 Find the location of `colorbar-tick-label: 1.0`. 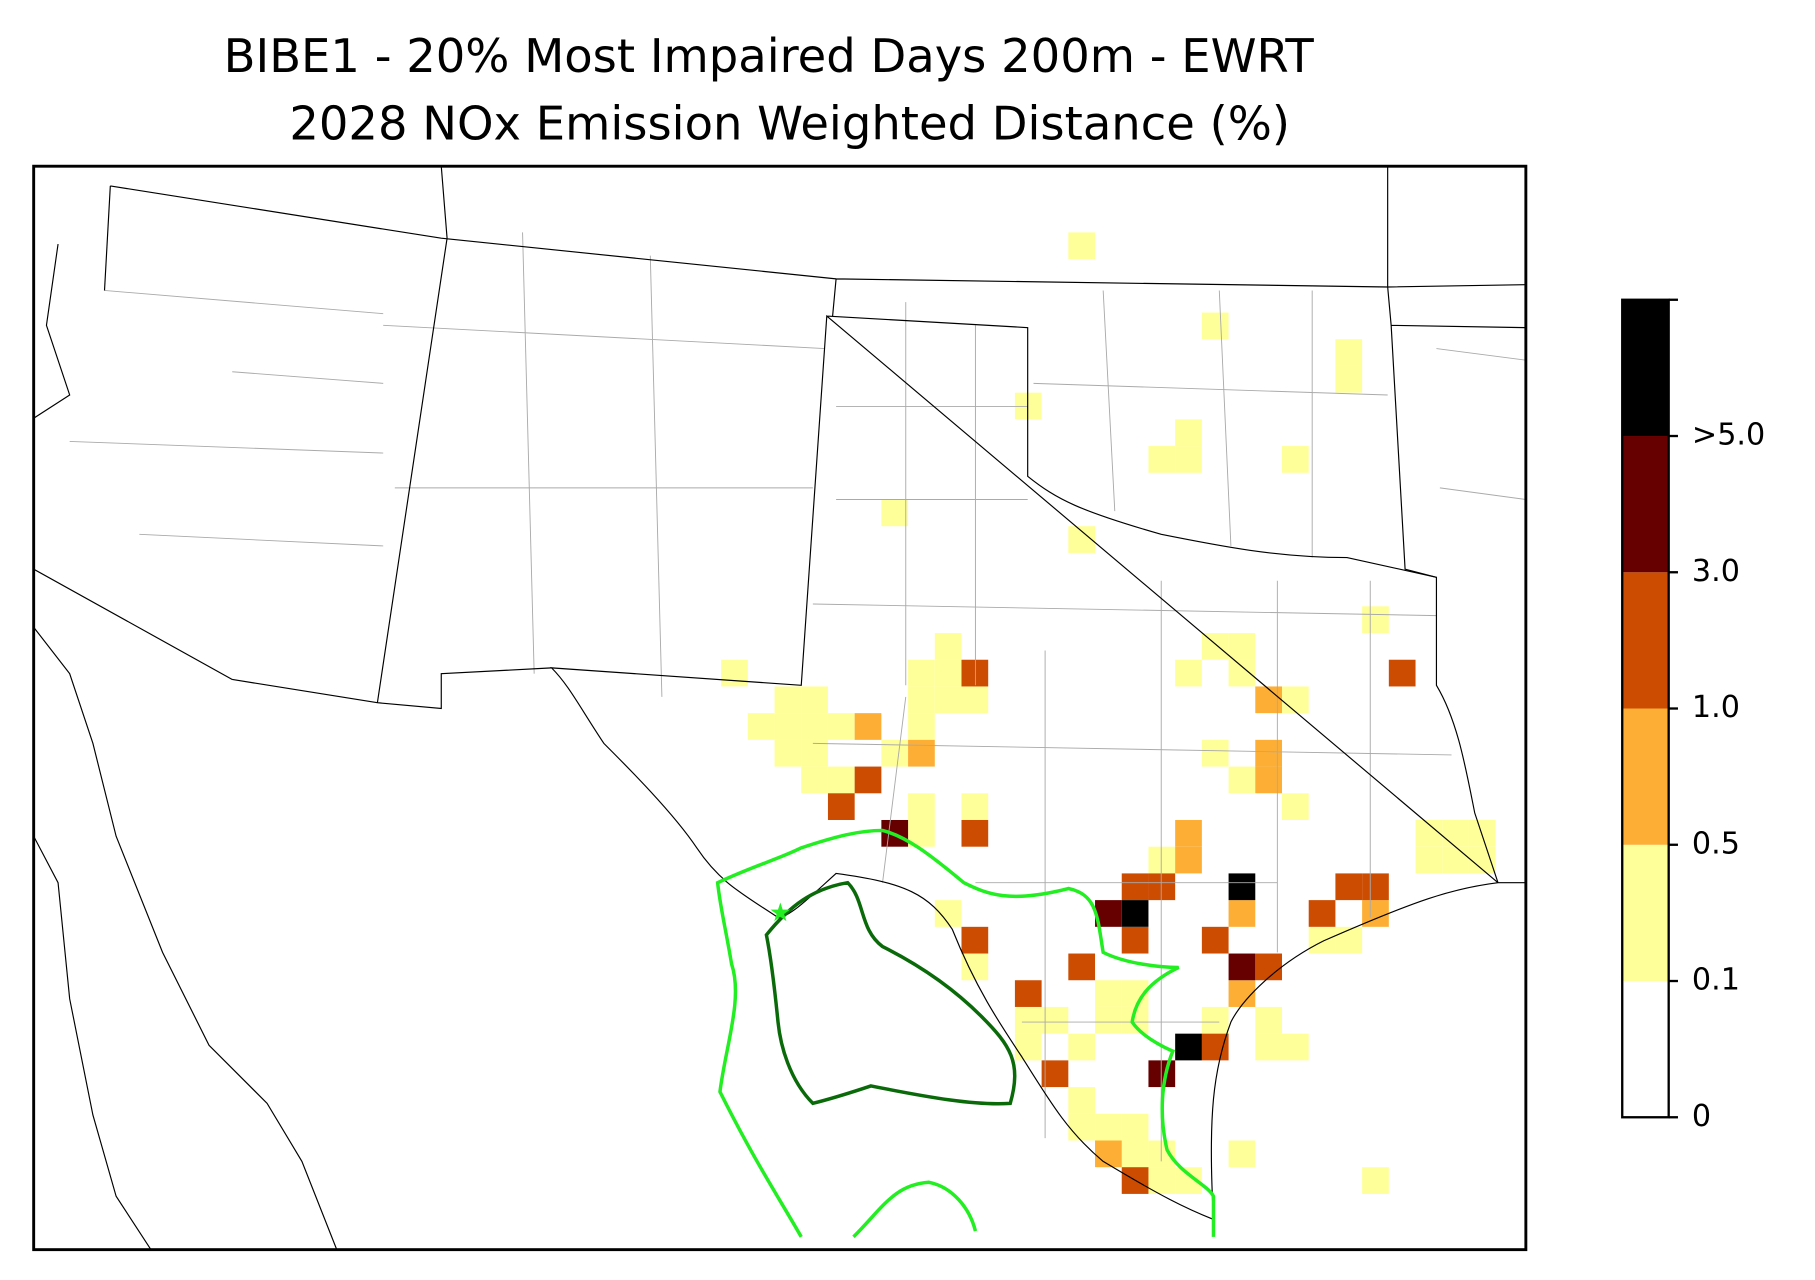

colorbar-tick-label: 1.0 is located at coordinates (1716, 707).